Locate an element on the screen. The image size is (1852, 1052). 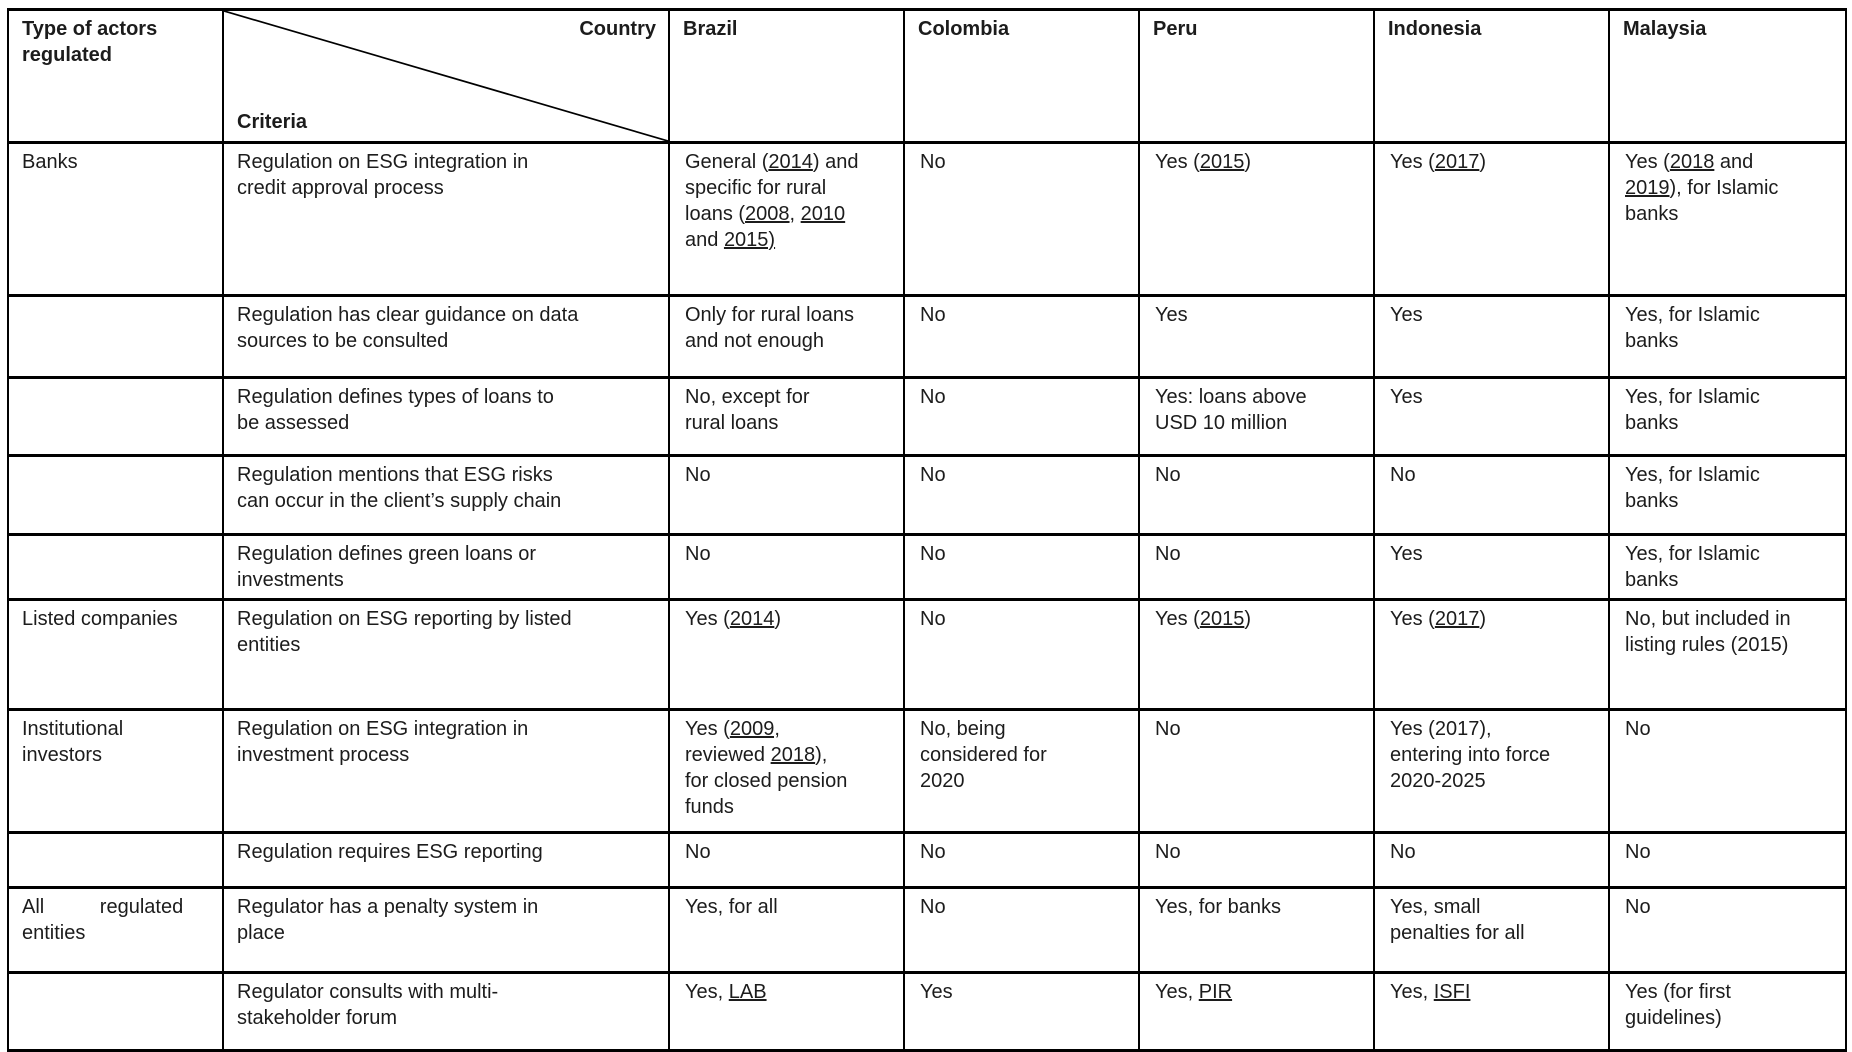
underlined-text: PIR is located at coordinates (1215, 992).